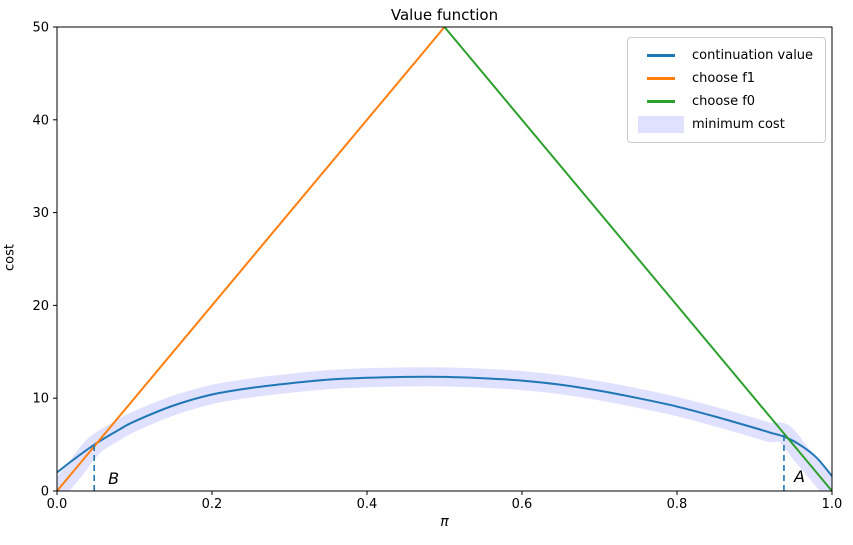 The height and width of the screenshot is (545, 853). What do you see at coordinates (114, 478) in the screenshot?
I see `annotation-label-b: B` at bounding box center [114, 478].